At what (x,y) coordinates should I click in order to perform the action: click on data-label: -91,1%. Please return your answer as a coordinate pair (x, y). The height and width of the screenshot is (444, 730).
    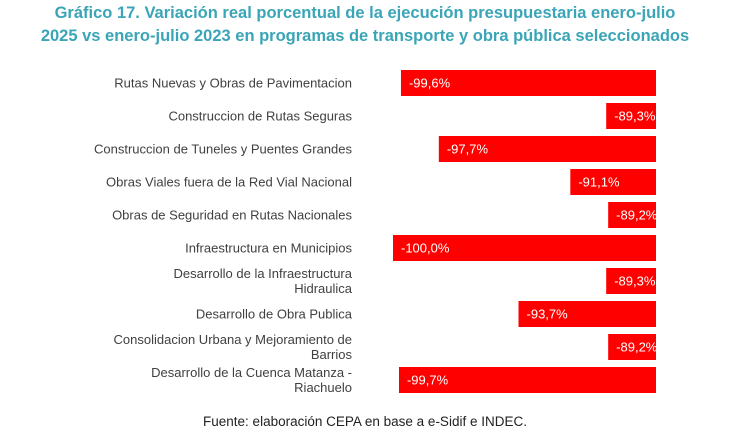
    Looking at the image, I should click on (599, 182).